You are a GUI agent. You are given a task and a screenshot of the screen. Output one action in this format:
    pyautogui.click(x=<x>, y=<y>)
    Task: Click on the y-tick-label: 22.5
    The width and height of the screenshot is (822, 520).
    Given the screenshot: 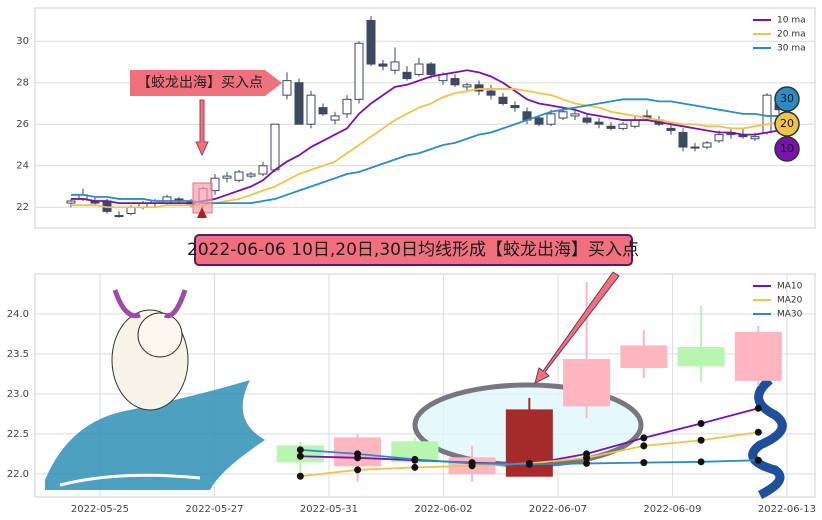 What is the action you would take?
    pyautogui.click(x=18, y=434)
    